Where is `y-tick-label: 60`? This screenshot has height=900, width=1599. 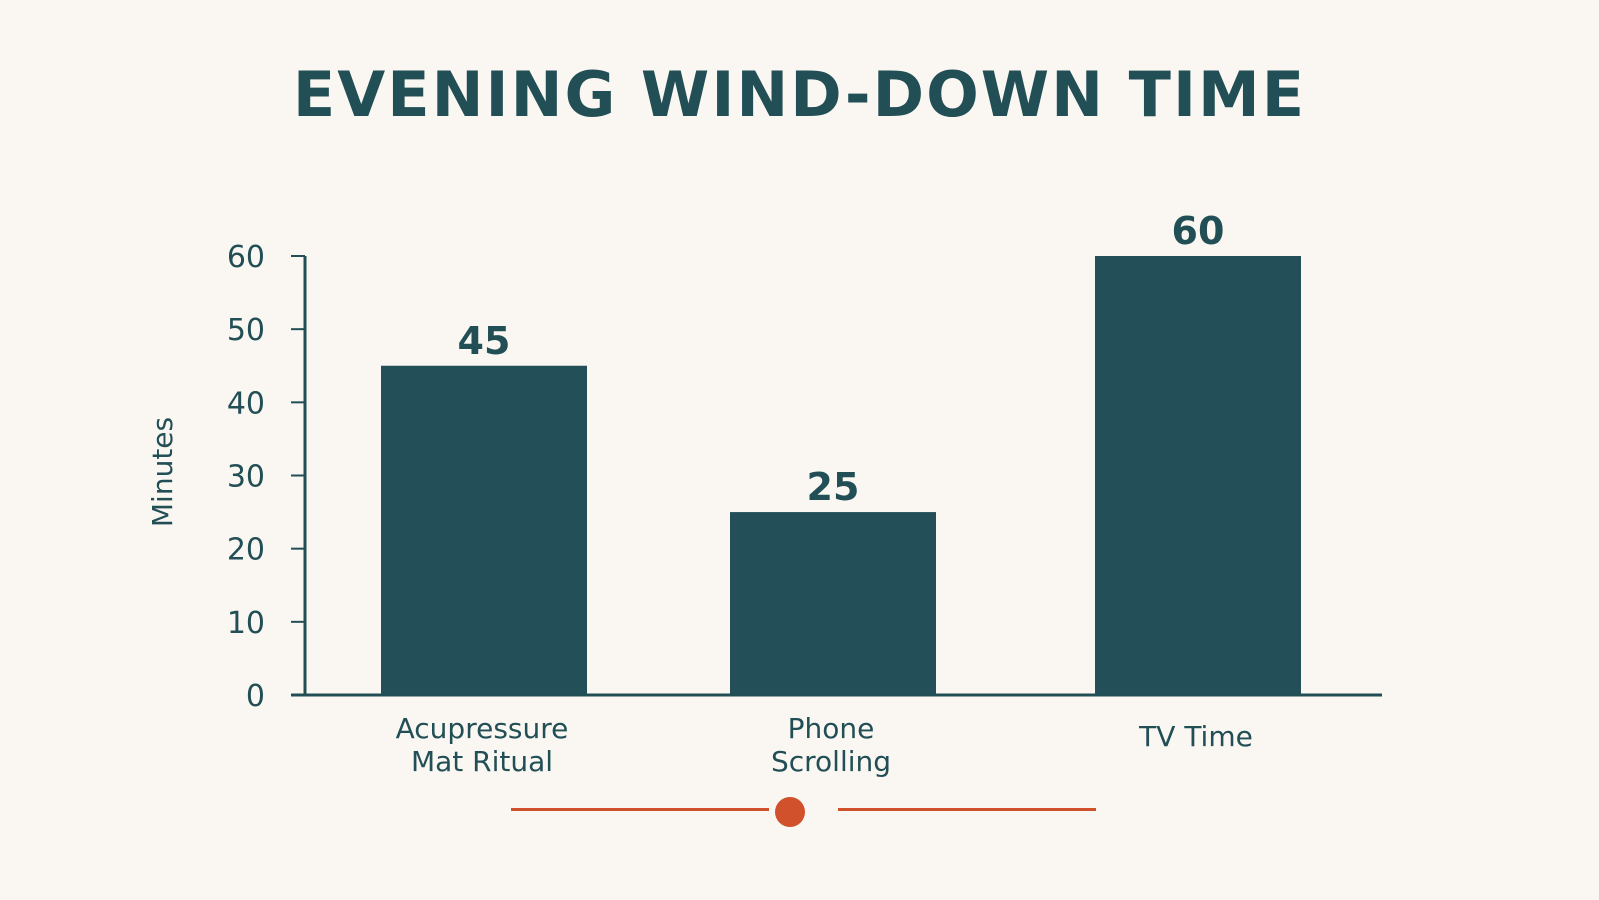 y-tick-label: 60 is located at coordinates (246, 257).